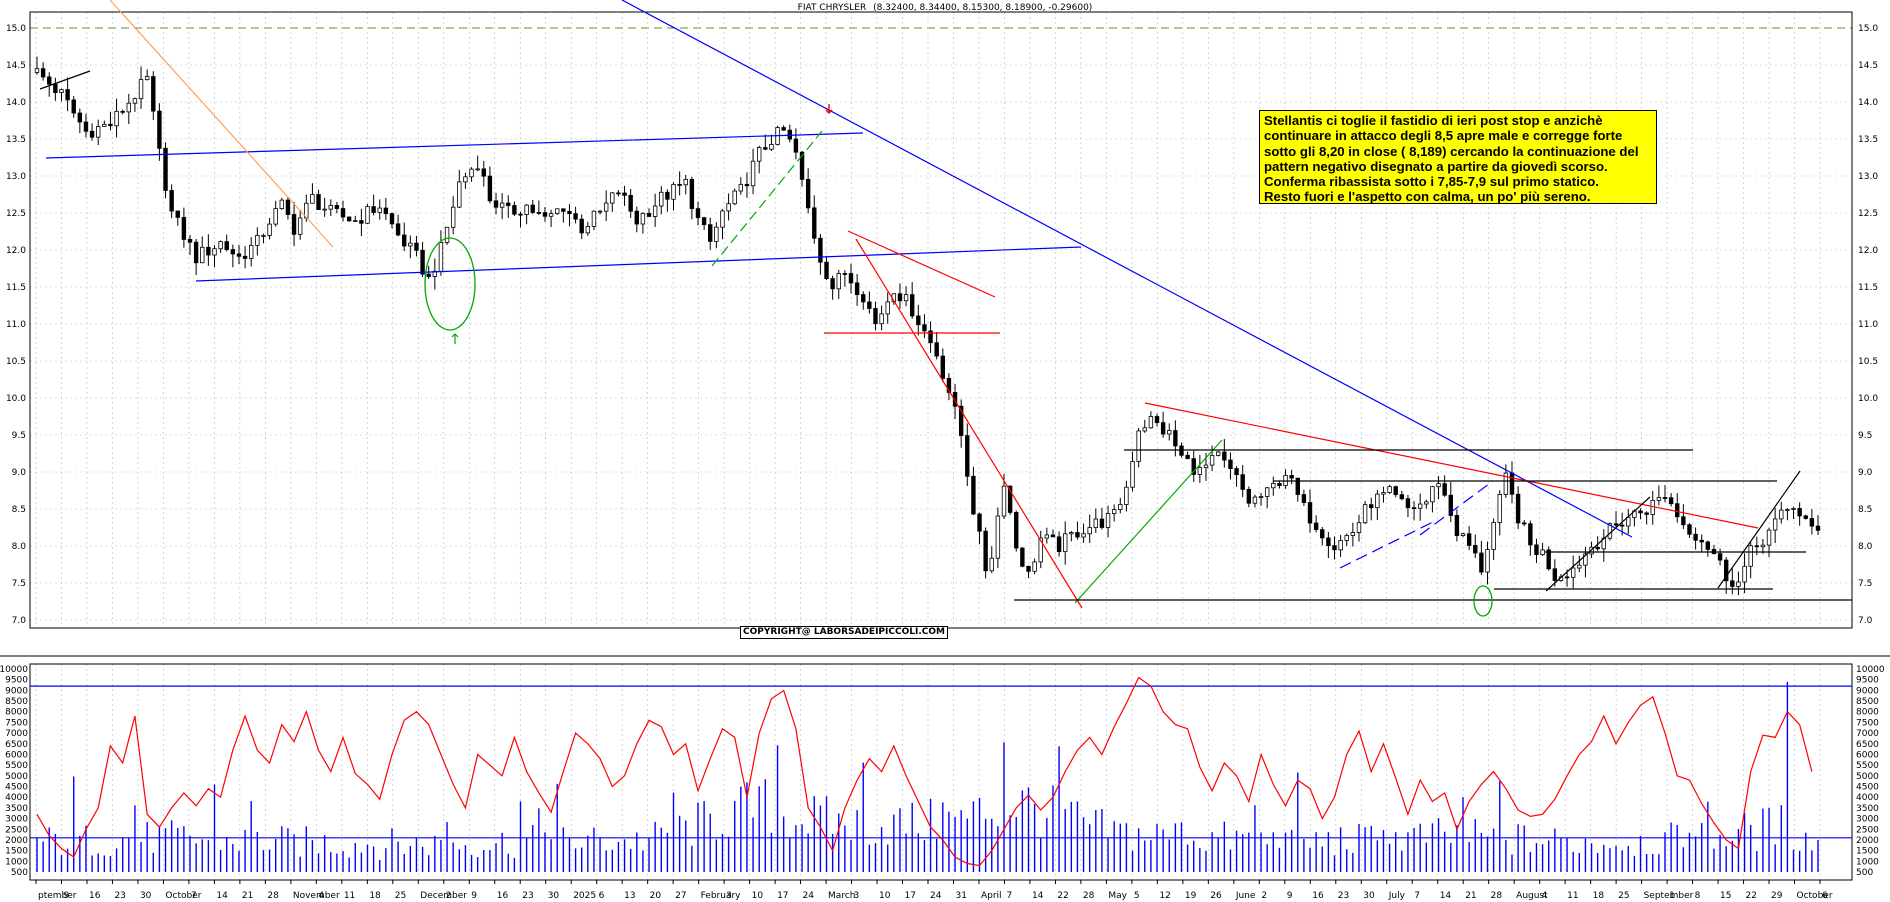 This screenshot has width=1890, height=902. I want to click on price-tick-label: 14.5, so click(16, 66).